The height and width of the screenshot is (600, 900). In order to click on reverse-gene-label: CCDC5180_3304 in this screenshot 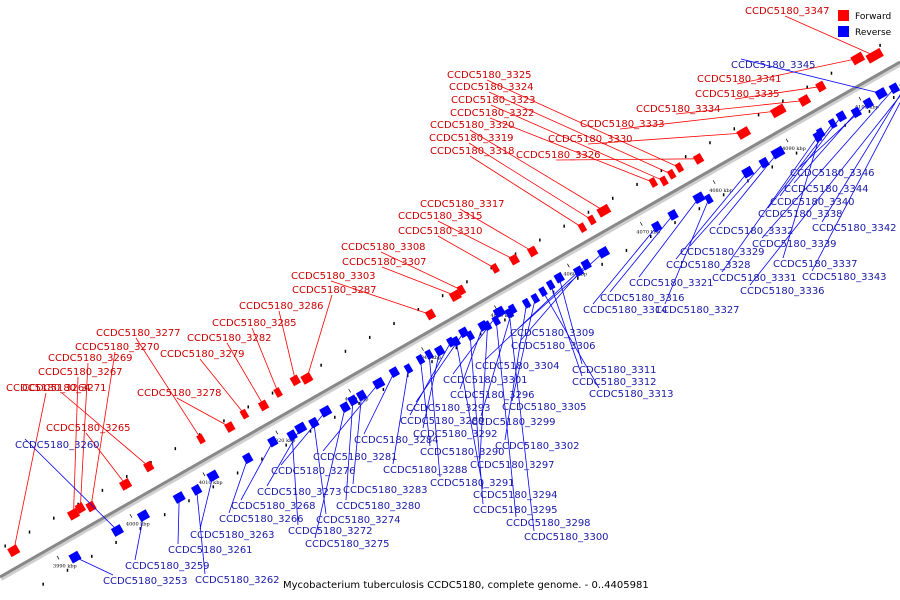, I will do `click(517, 366)`.